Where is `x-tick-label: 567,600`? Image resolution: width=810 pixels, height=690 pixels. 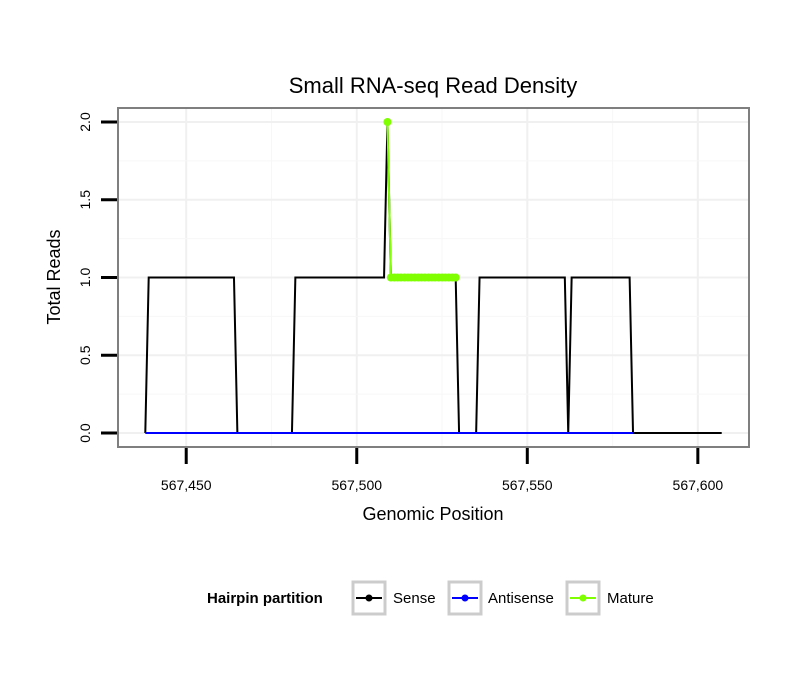
x-tick-label: 567,600 is located at coordinates (698, 485).